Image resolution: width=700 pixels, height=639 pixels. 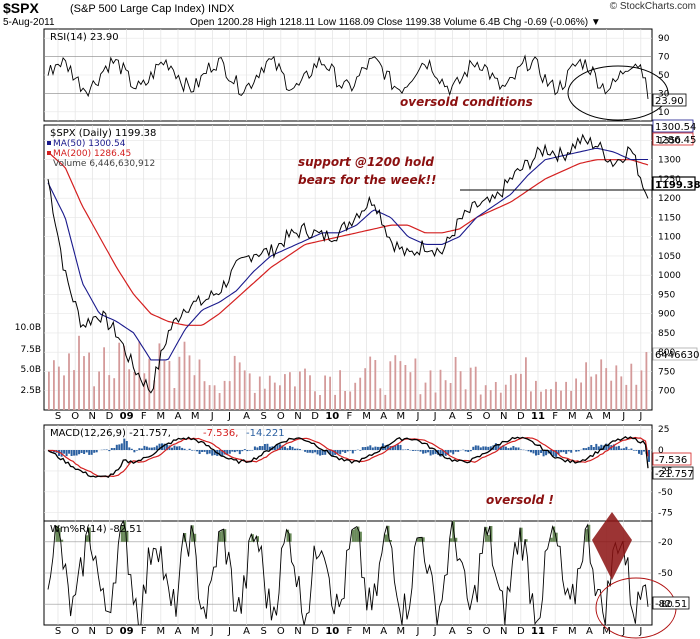 What do you see at coordinates (671, 460) in the screenshot?
I see `macd-signal-tag: -7.536` at bounding box center [671, 460].